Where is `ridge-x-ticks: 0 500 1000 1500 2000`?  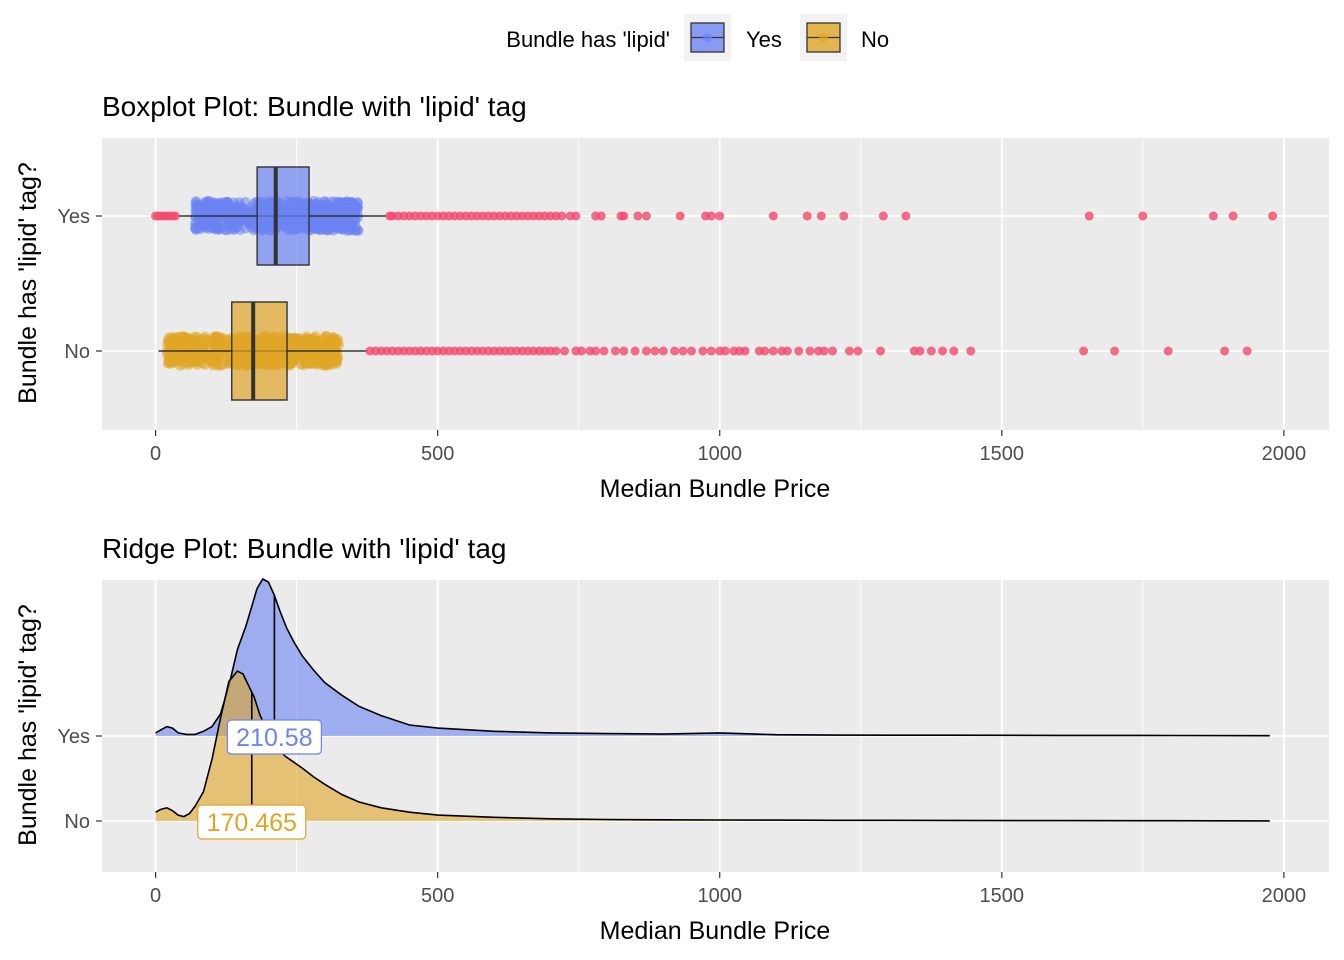
ridge-x-ticks: 0 500 1000 1500 2000 is located at coordinates (728, 889).